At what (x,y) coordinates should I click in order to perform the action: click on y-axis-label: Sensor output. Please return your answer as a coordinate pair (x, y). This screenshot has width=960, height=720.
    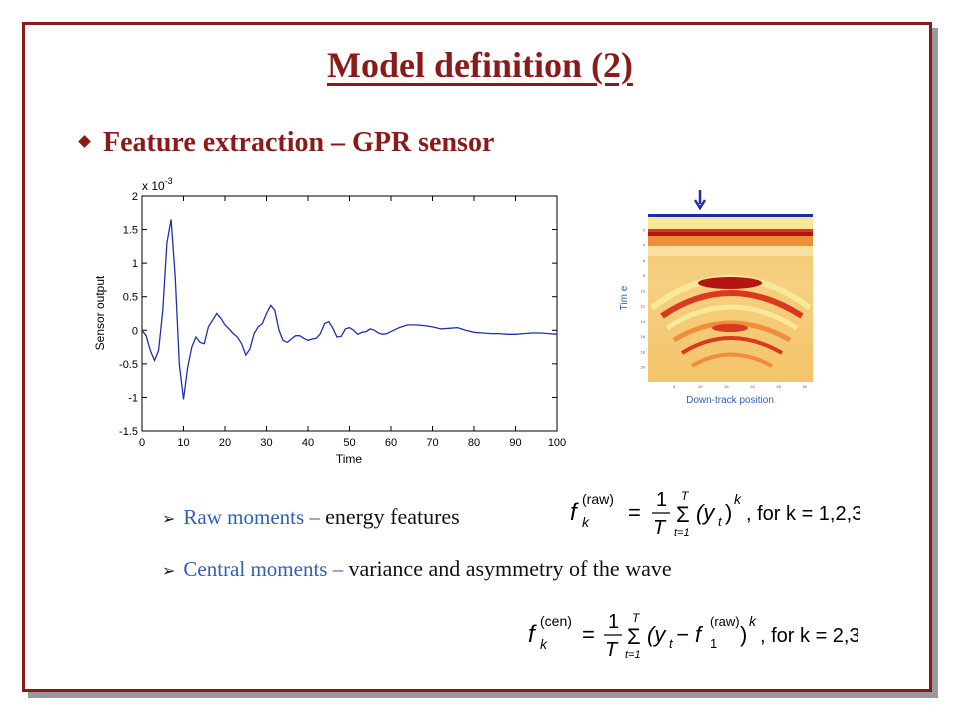
    Looking at the image, I should click on (100, 312).